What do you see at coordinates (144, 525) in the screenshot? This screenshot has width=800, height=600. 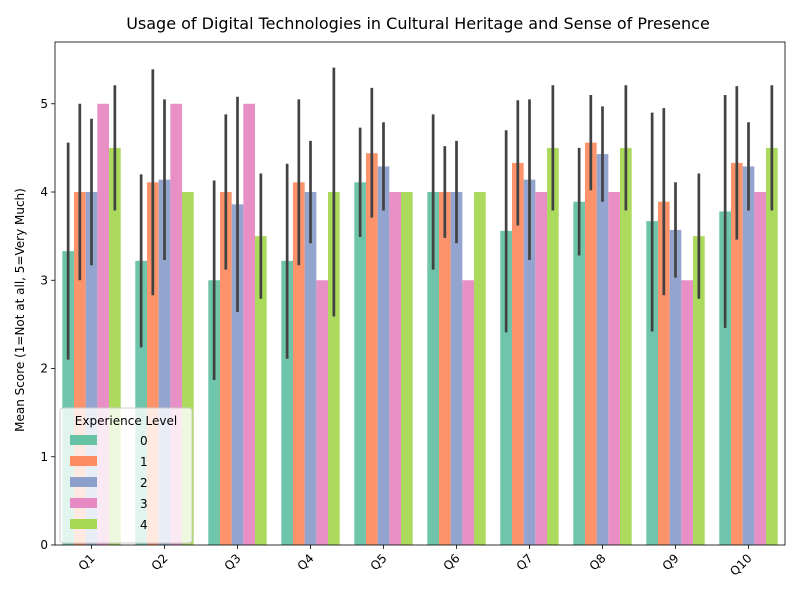 I see `legend-label: 4` at bounding box center [144, 525].